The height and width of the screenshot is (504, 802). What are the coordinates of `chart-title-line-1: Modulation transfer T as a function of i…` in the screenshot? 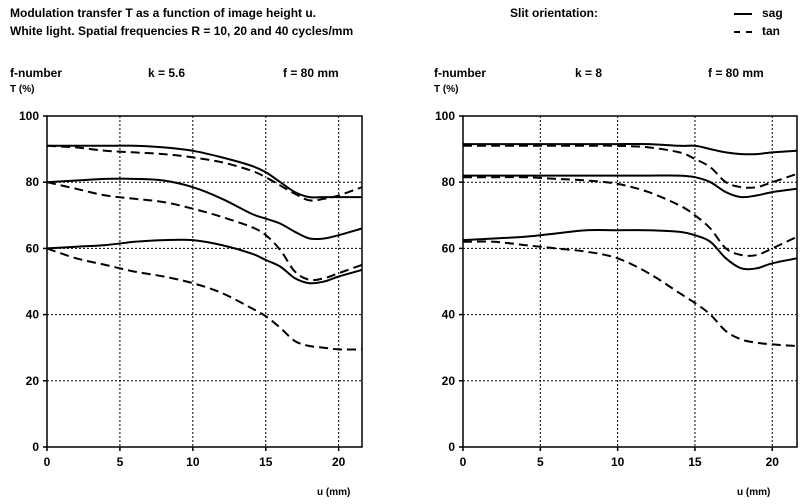 It's located at (163, 13).